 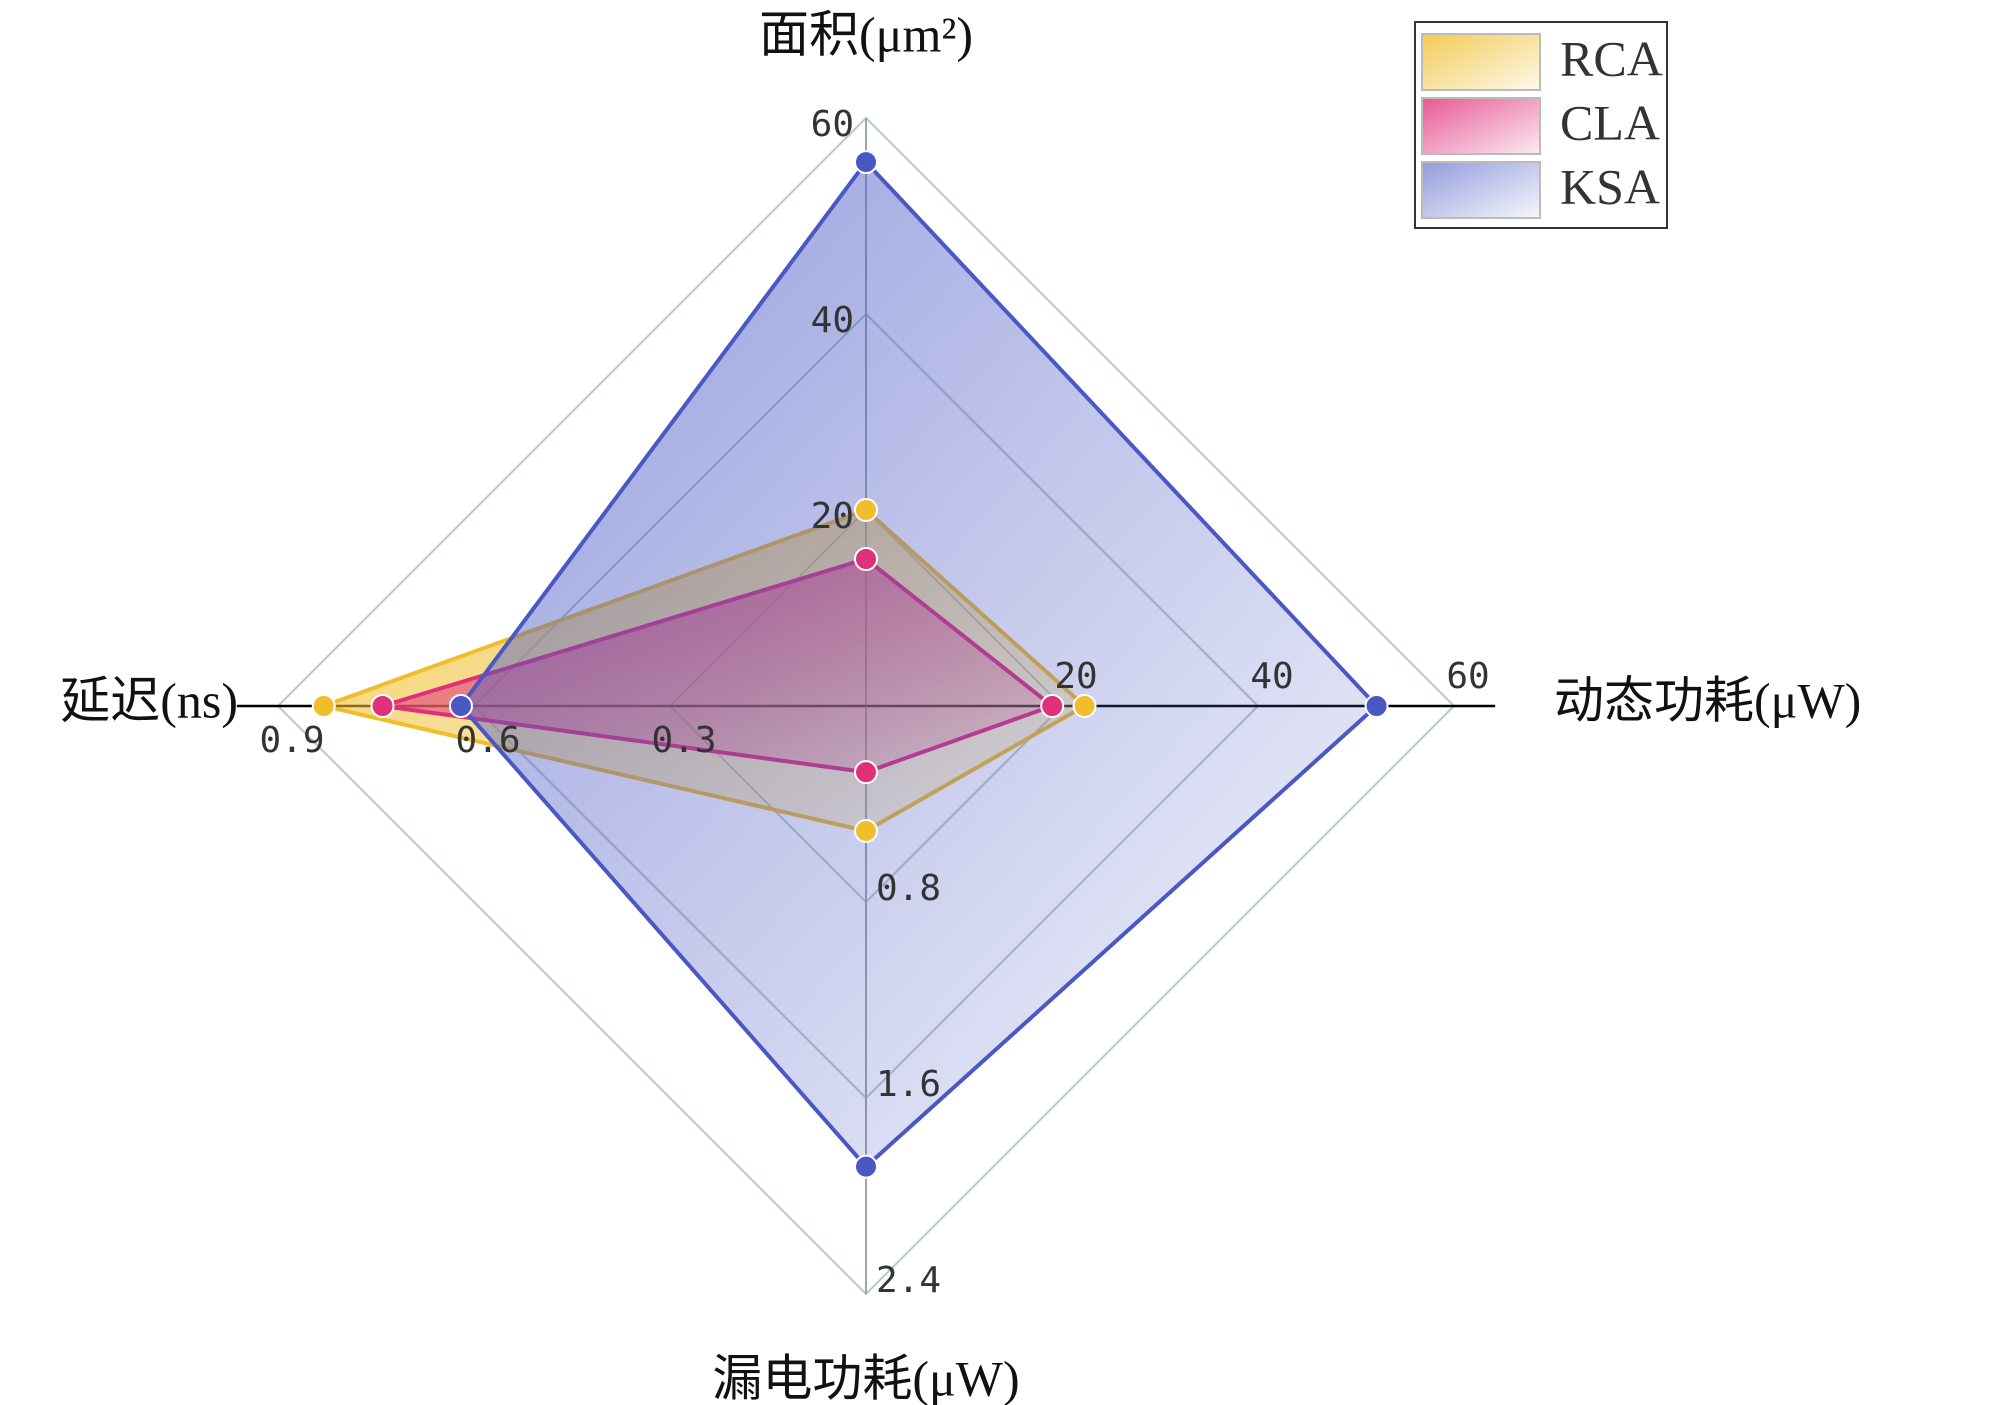 I want to click on legend-label: CLA, so click(x=1610, y=122).